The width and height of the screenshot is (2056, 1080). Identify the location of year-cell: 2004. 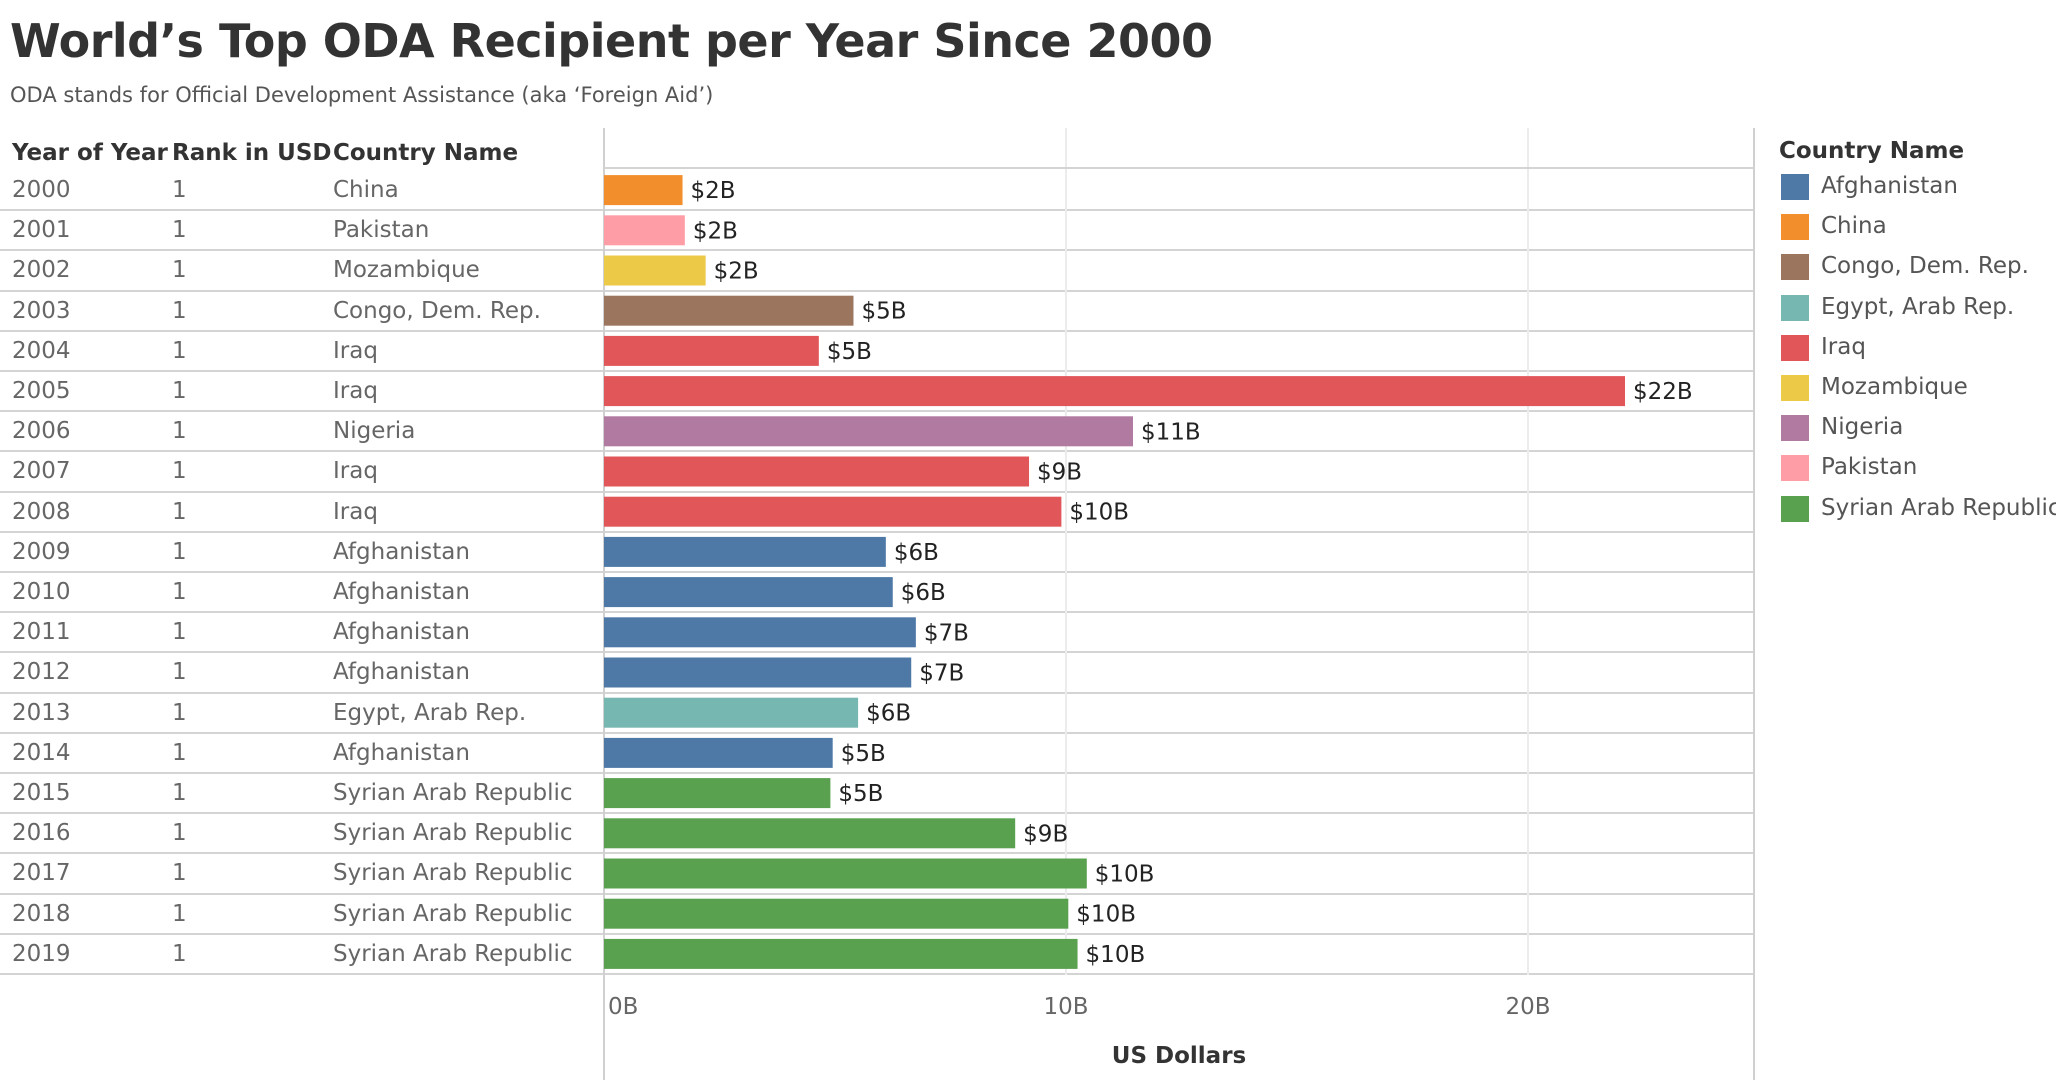
(41, 350).